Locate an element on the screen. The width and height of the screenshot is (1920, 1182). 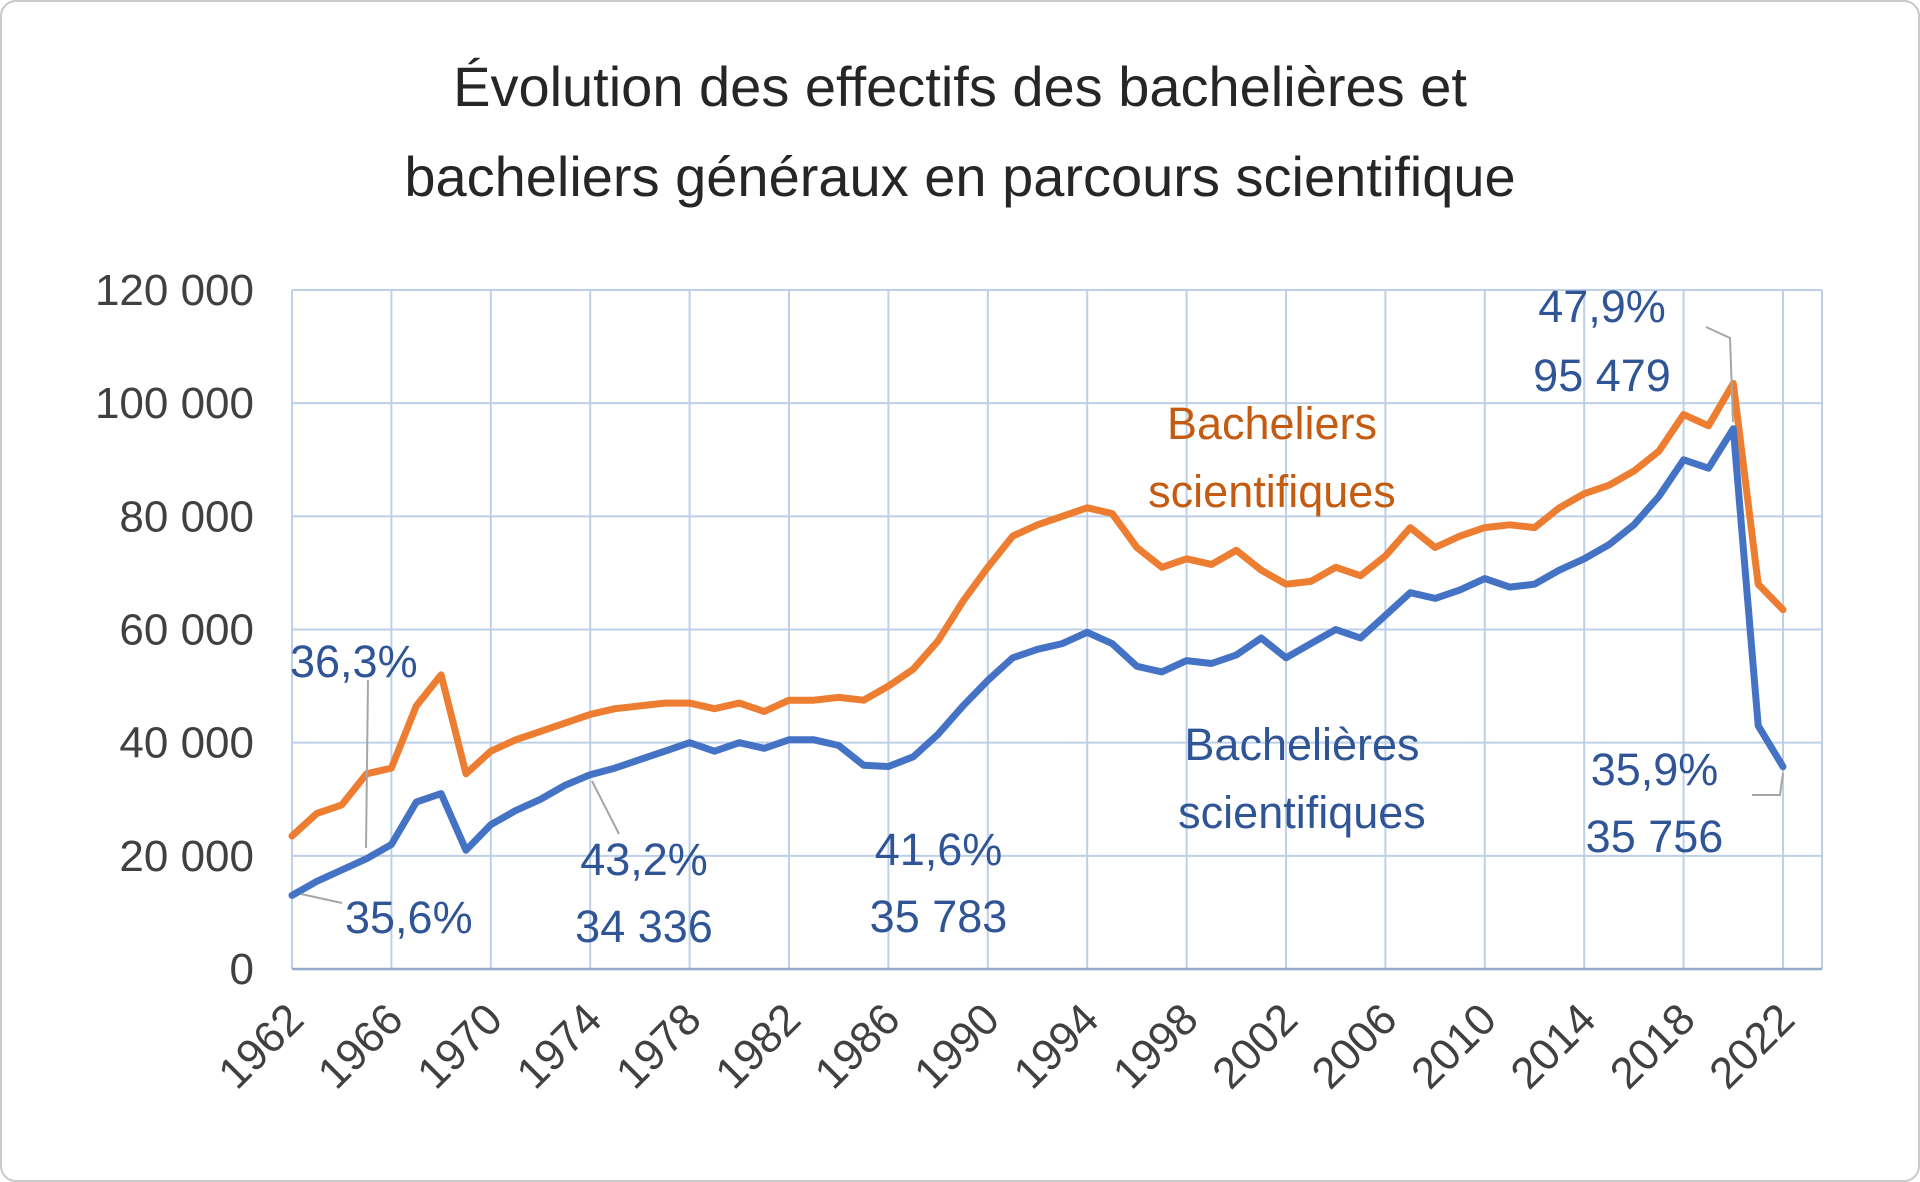
y-axis-labels: 0 20 000 40 000 60 000 80 000 100 000 120 000 is located at coordinates (174, 630).